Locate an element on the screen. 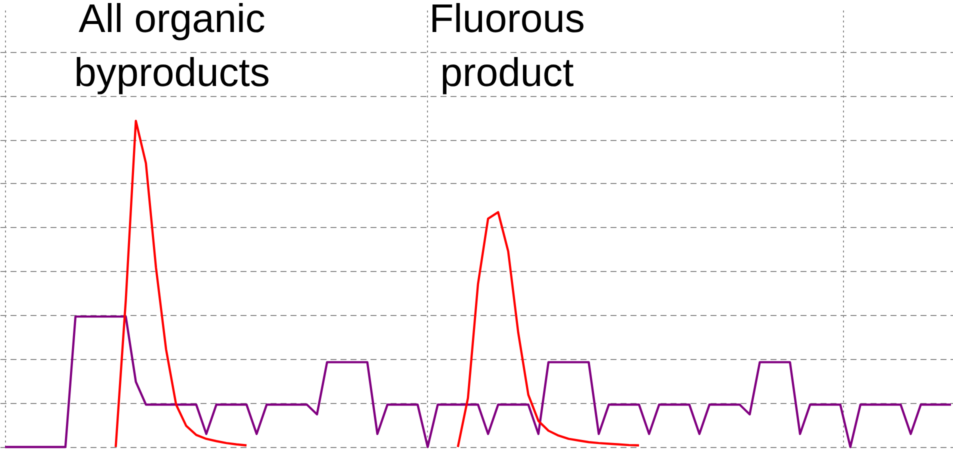 The height and width of the screenshot is (449, 953). text: Fluorous product is located at coordinates (507, 47).